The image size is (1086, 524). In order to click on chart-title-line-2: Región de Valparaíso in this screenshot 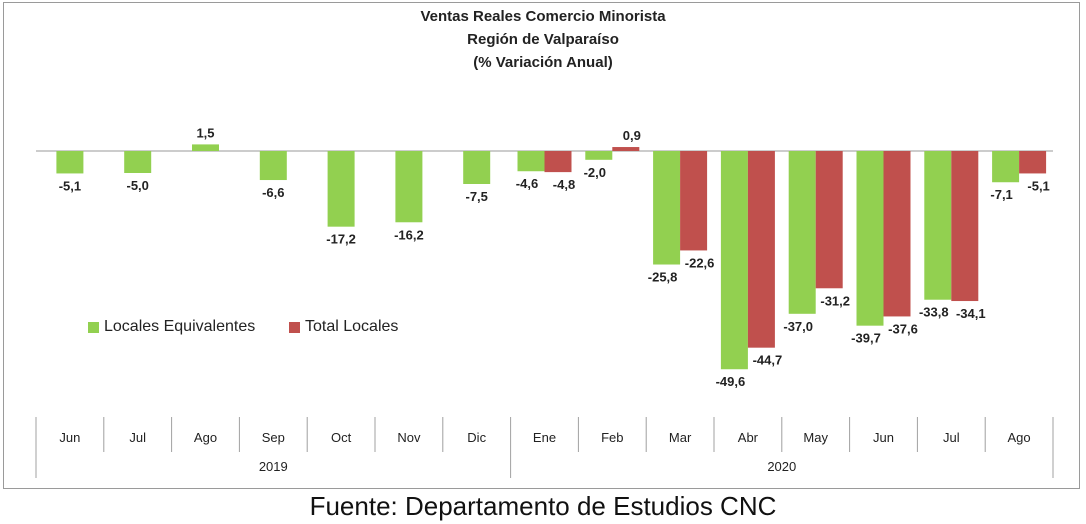, I will do `click(543, 39)`.